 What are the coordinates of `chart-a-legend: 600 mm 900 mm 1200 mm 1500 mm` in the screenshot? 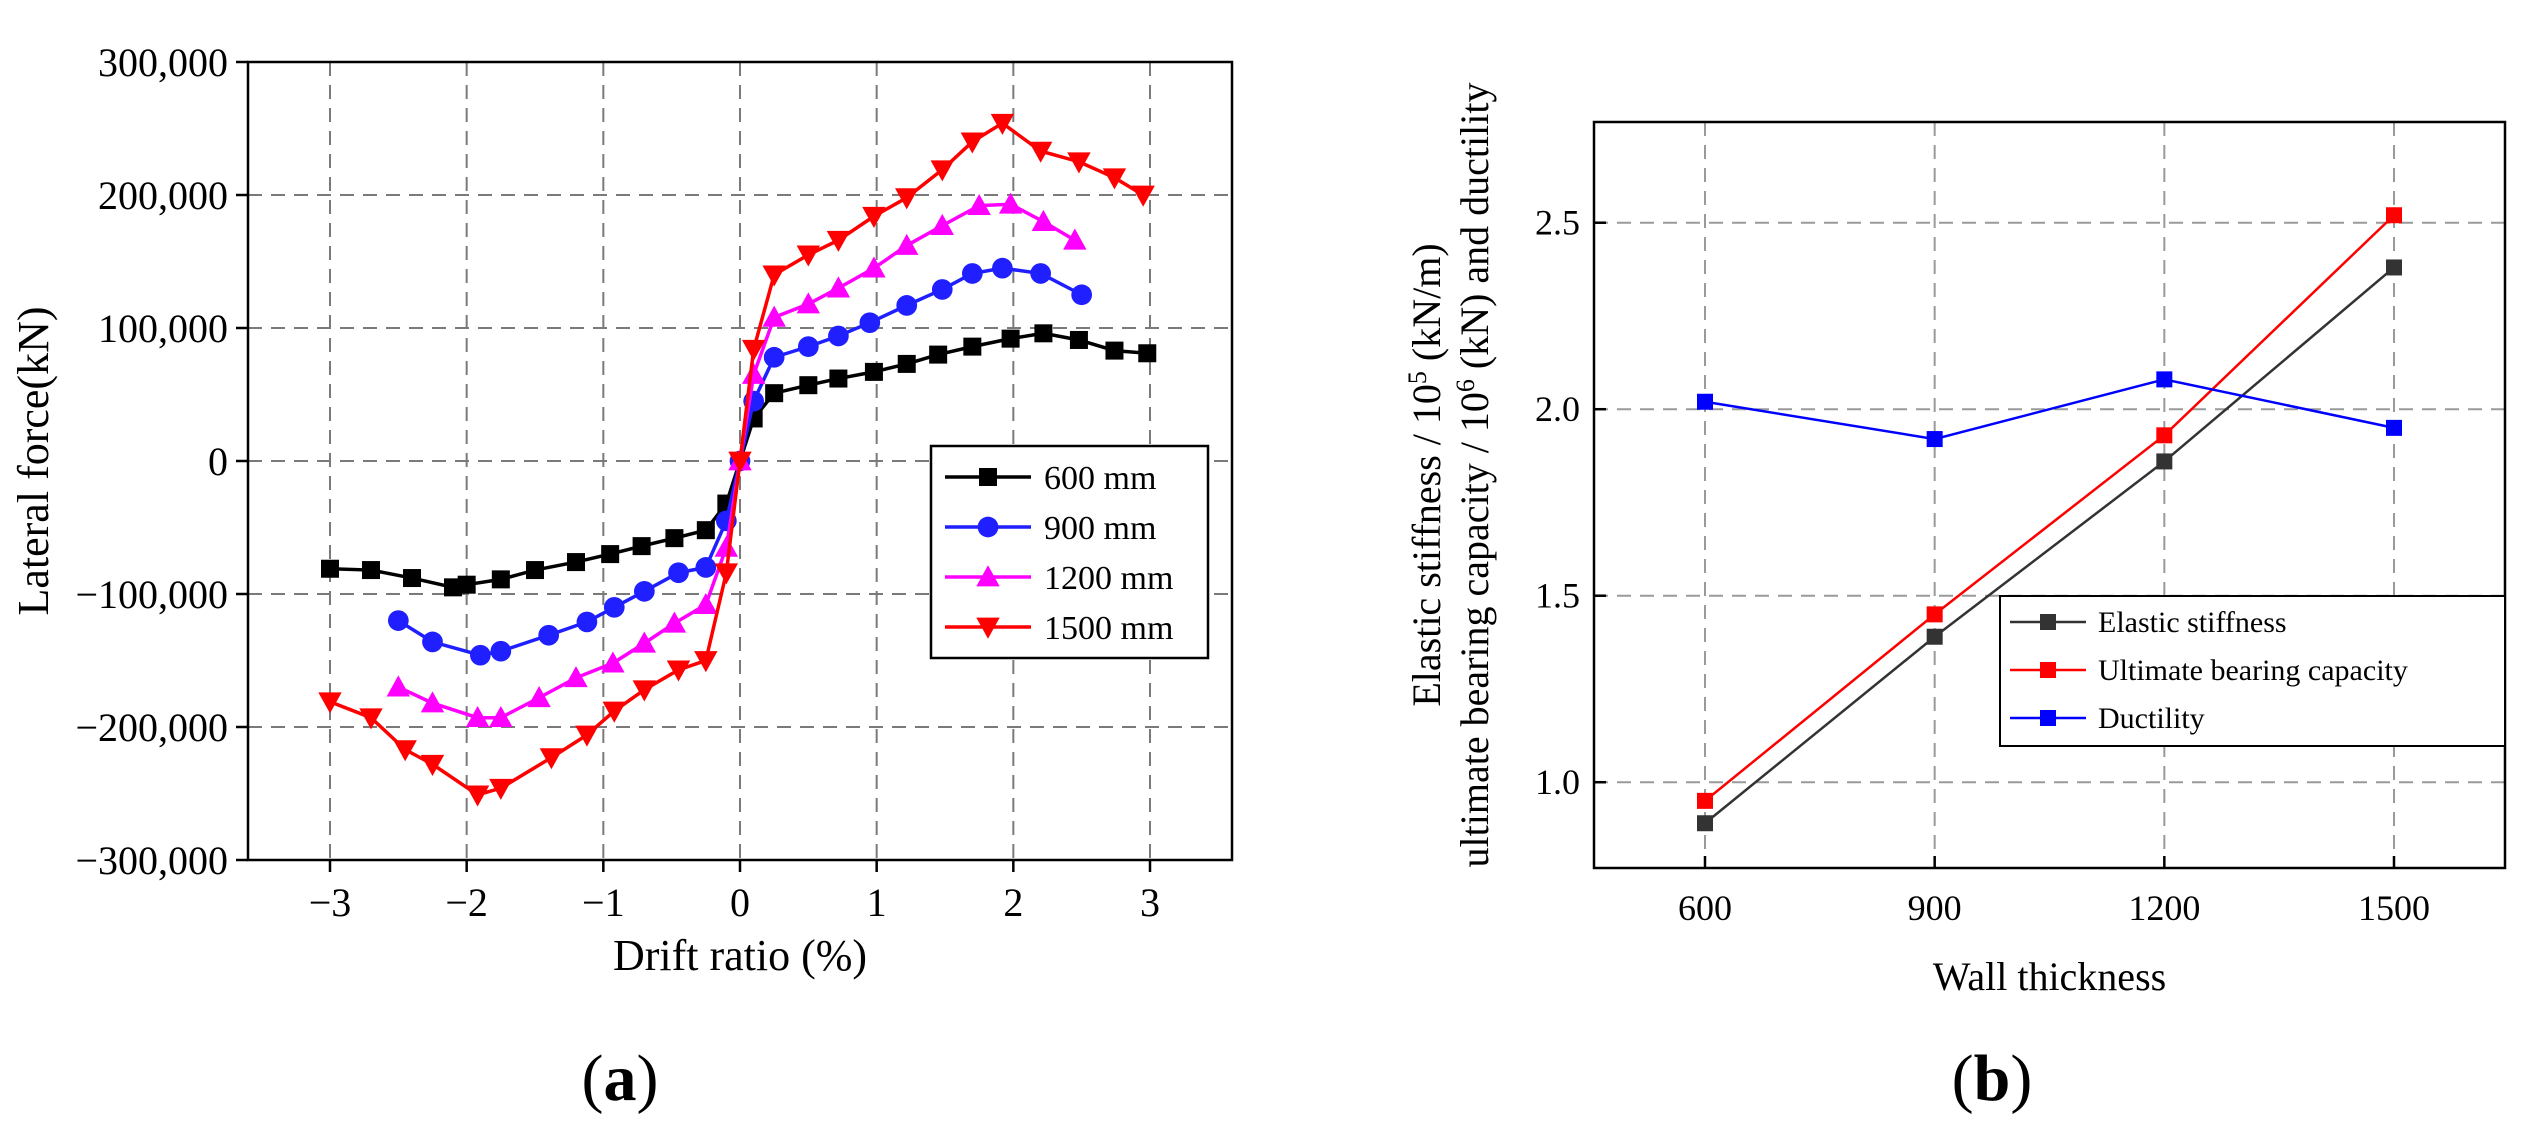 It's located at (1069, 552).